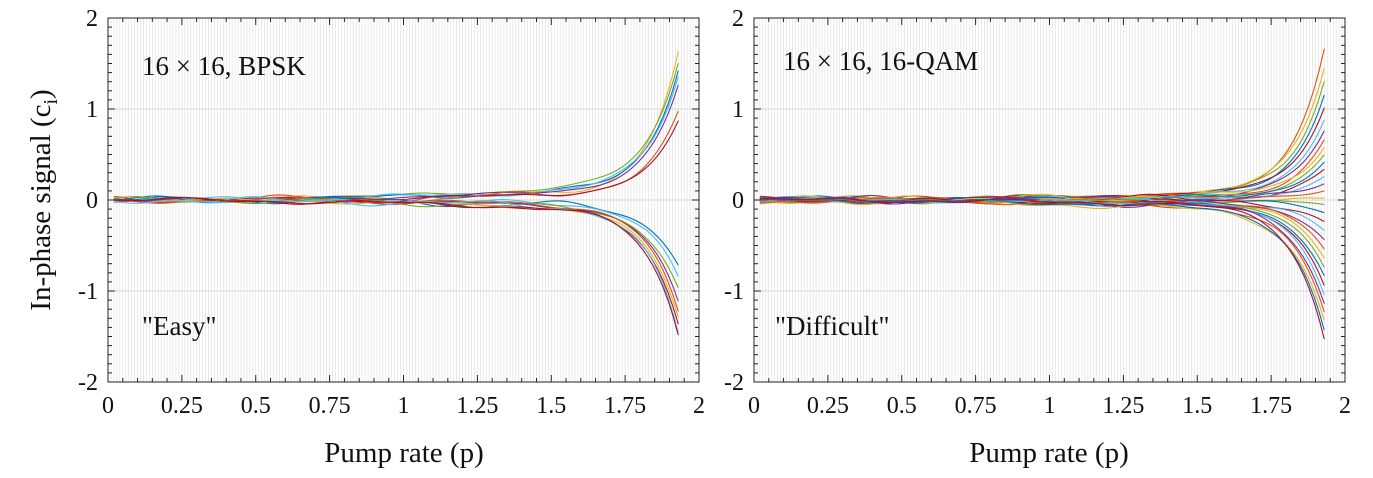 This screenshot has height=478, width=1373. Describe the element at coordinates (179, 326) in the screenshot. I see `annotation-easy: "Easy"` at that location.